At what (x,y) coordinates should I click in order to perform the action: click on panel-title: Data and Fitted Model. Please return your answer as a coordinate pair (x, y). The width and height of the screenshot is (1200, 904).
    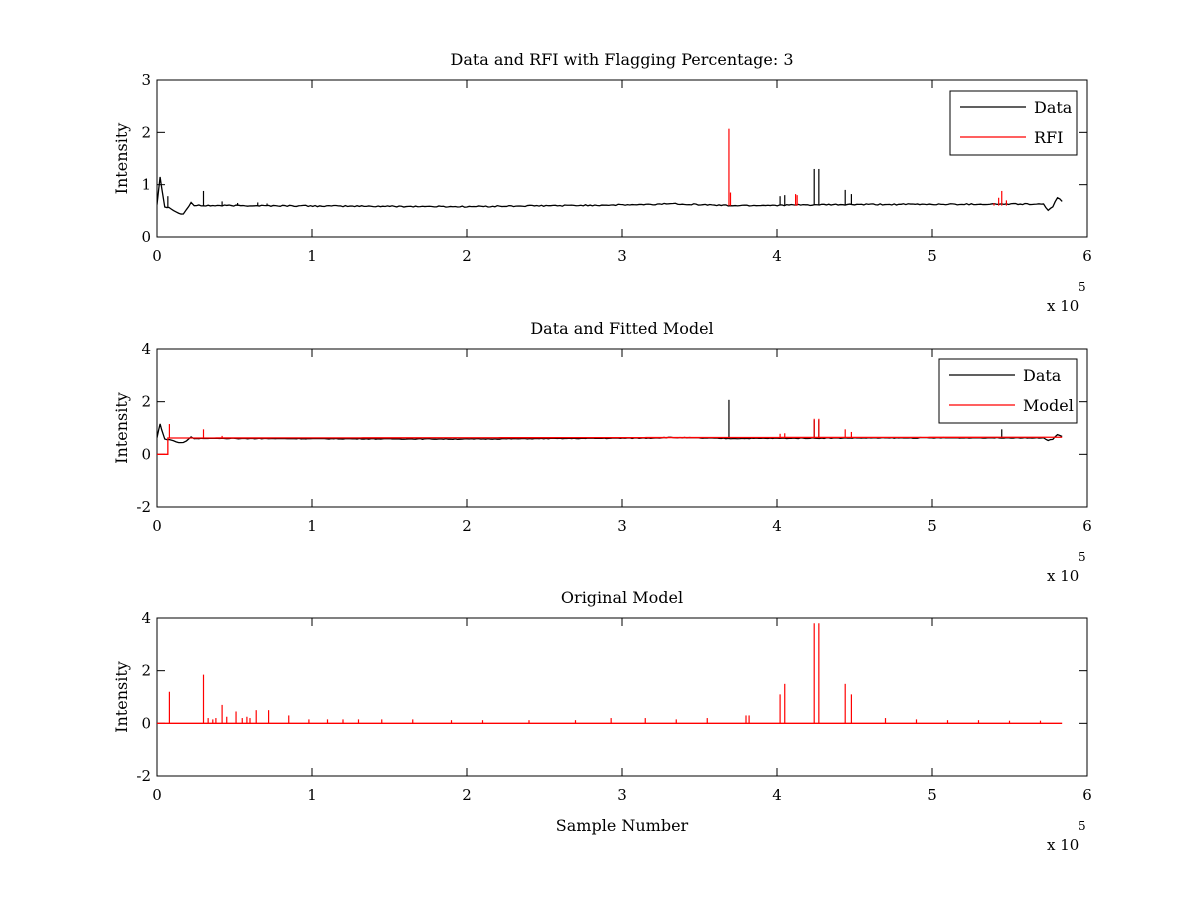
    Looking at the image, I should click on (621, 328).